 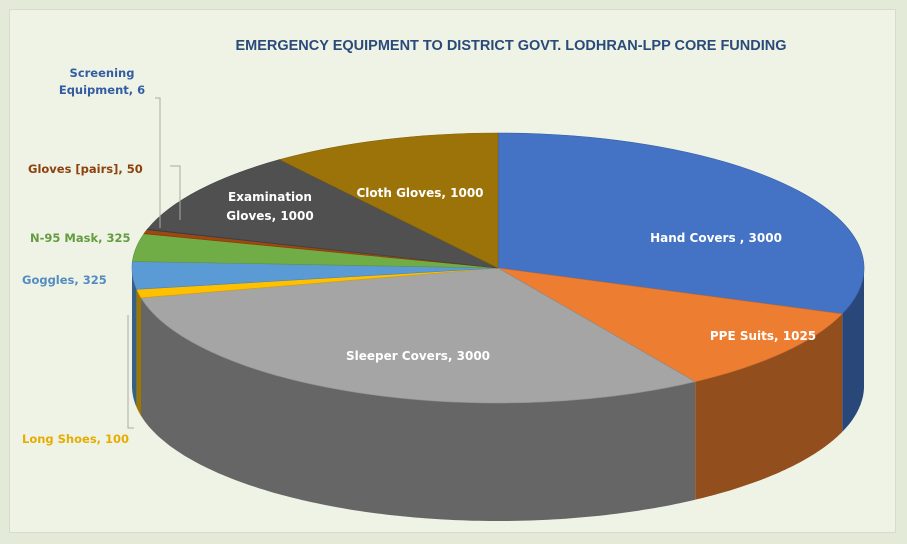 I want to click on pie-slice-examination-gloves, so click(x=323, y=214).